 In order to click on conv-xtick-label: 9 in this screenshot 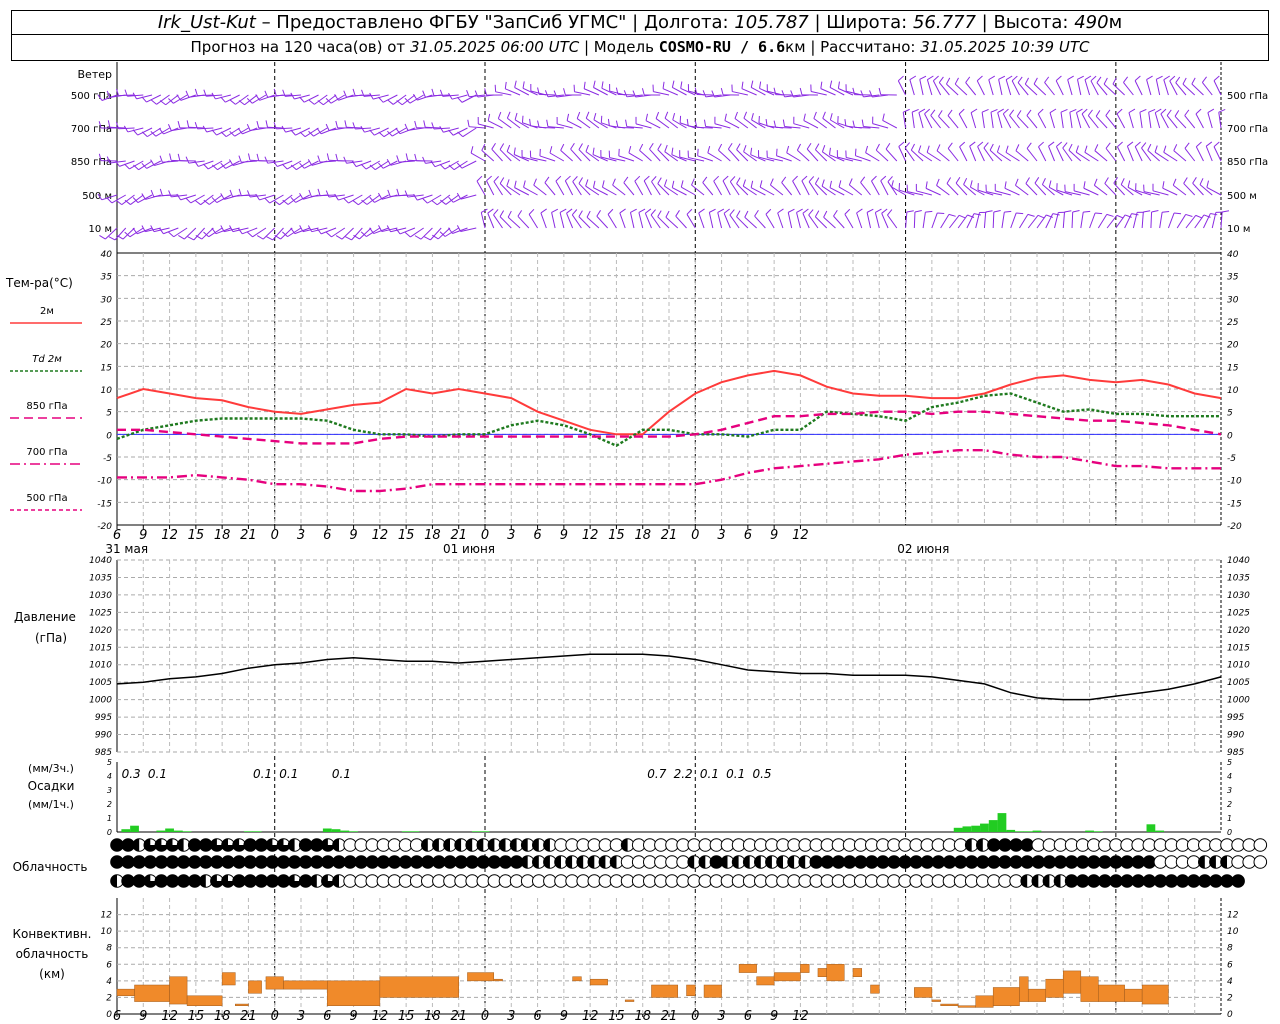, I will do `click(143, 1016)`.